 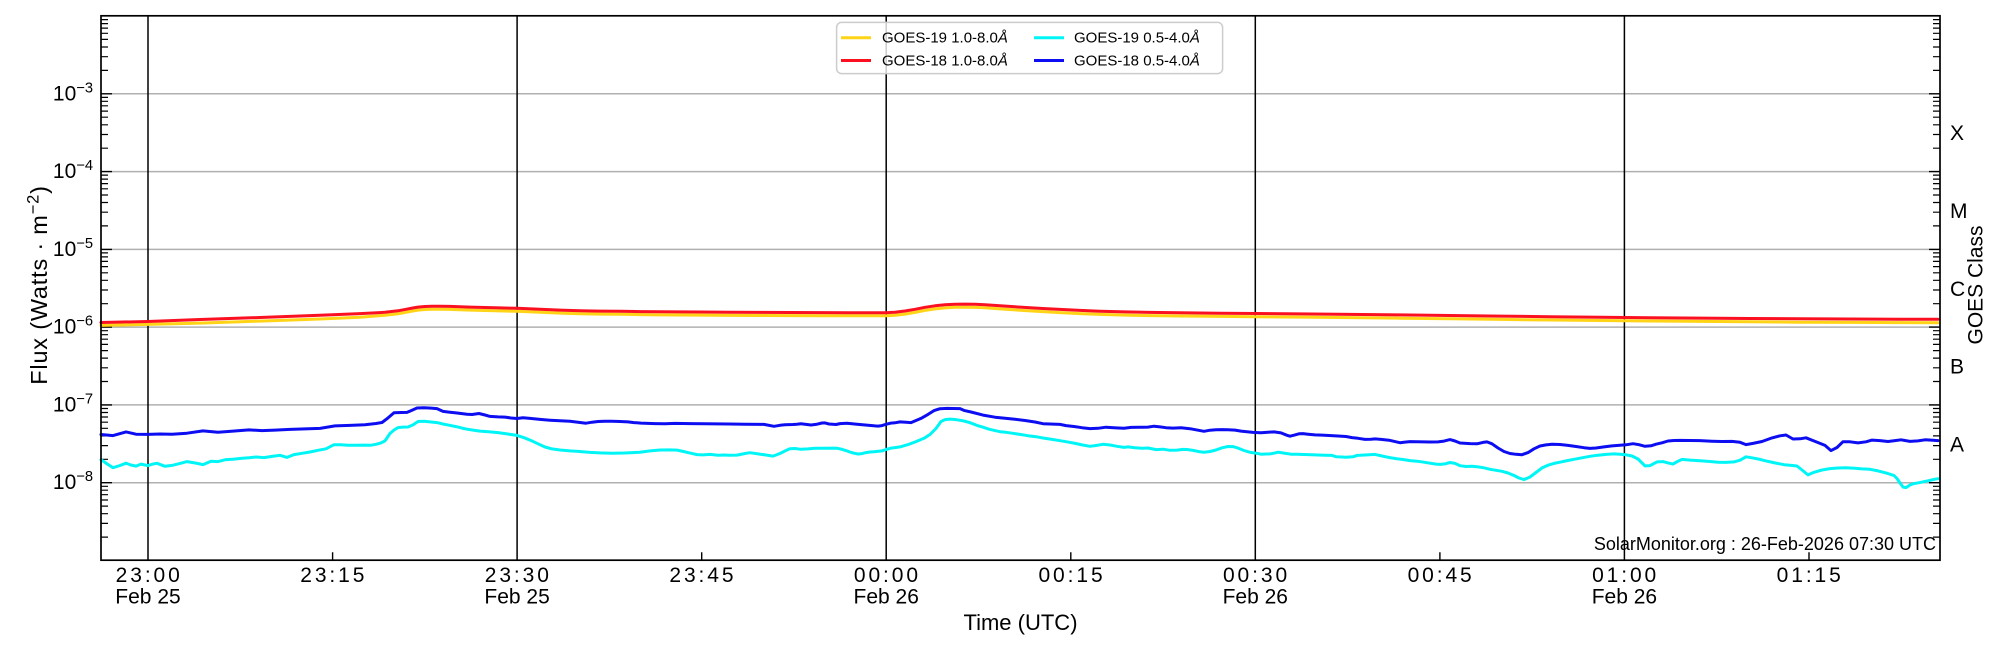 I want to click on svg-text: GOES-18 0.5-4.0Å, so click(x=1137, y=60).